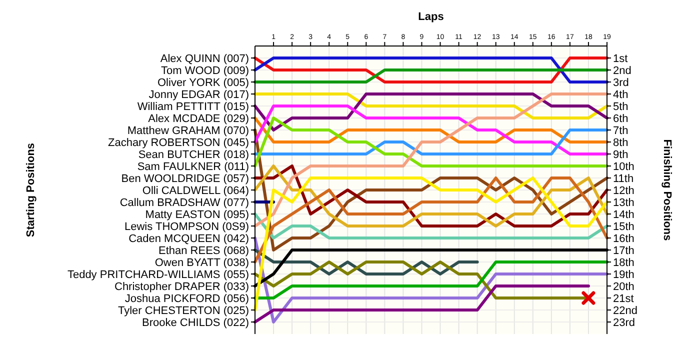 The image size is (700, 345). I want to click on y-tick-label: 4th, so click(620, 94).